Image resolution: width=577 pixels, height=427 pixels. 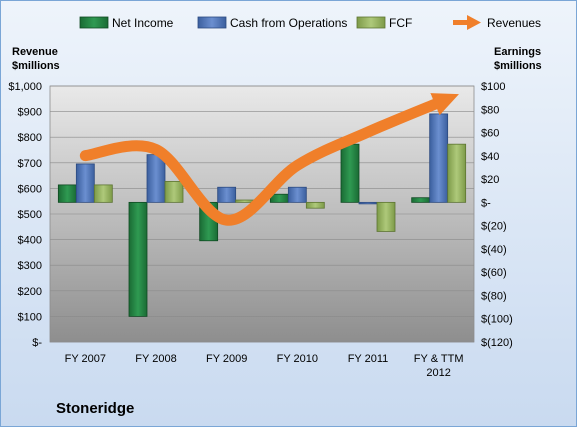 What do you see at coordinates (30, 215) in the screenshot?
I see `left-tick-label: $500` at bounding box center [30, 215].